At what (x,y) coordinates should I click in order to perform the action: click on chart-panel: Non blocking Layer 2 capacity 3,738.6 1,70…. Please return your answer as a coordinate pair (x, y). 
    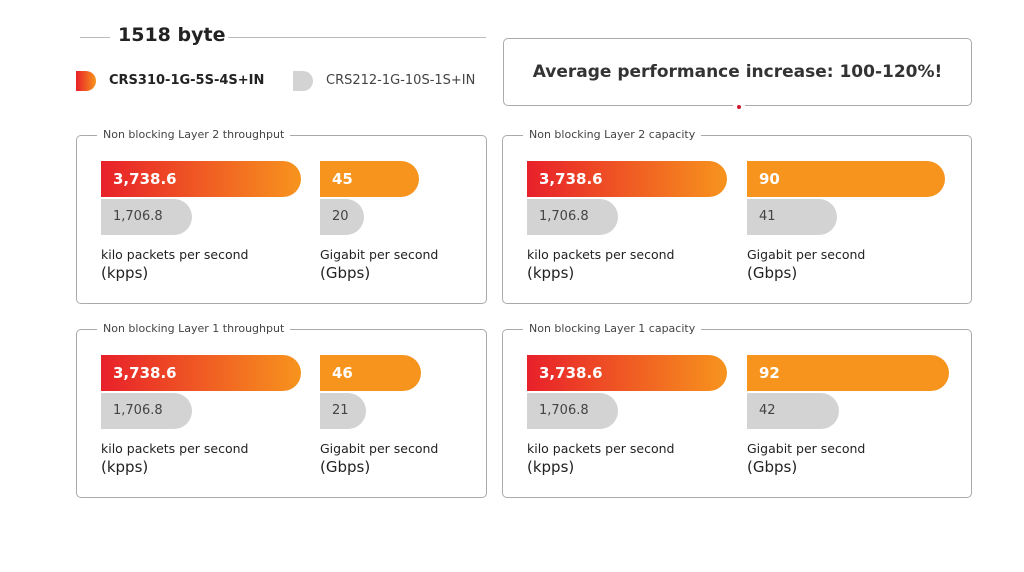
    Looking at the image, I should click on (737, 216).